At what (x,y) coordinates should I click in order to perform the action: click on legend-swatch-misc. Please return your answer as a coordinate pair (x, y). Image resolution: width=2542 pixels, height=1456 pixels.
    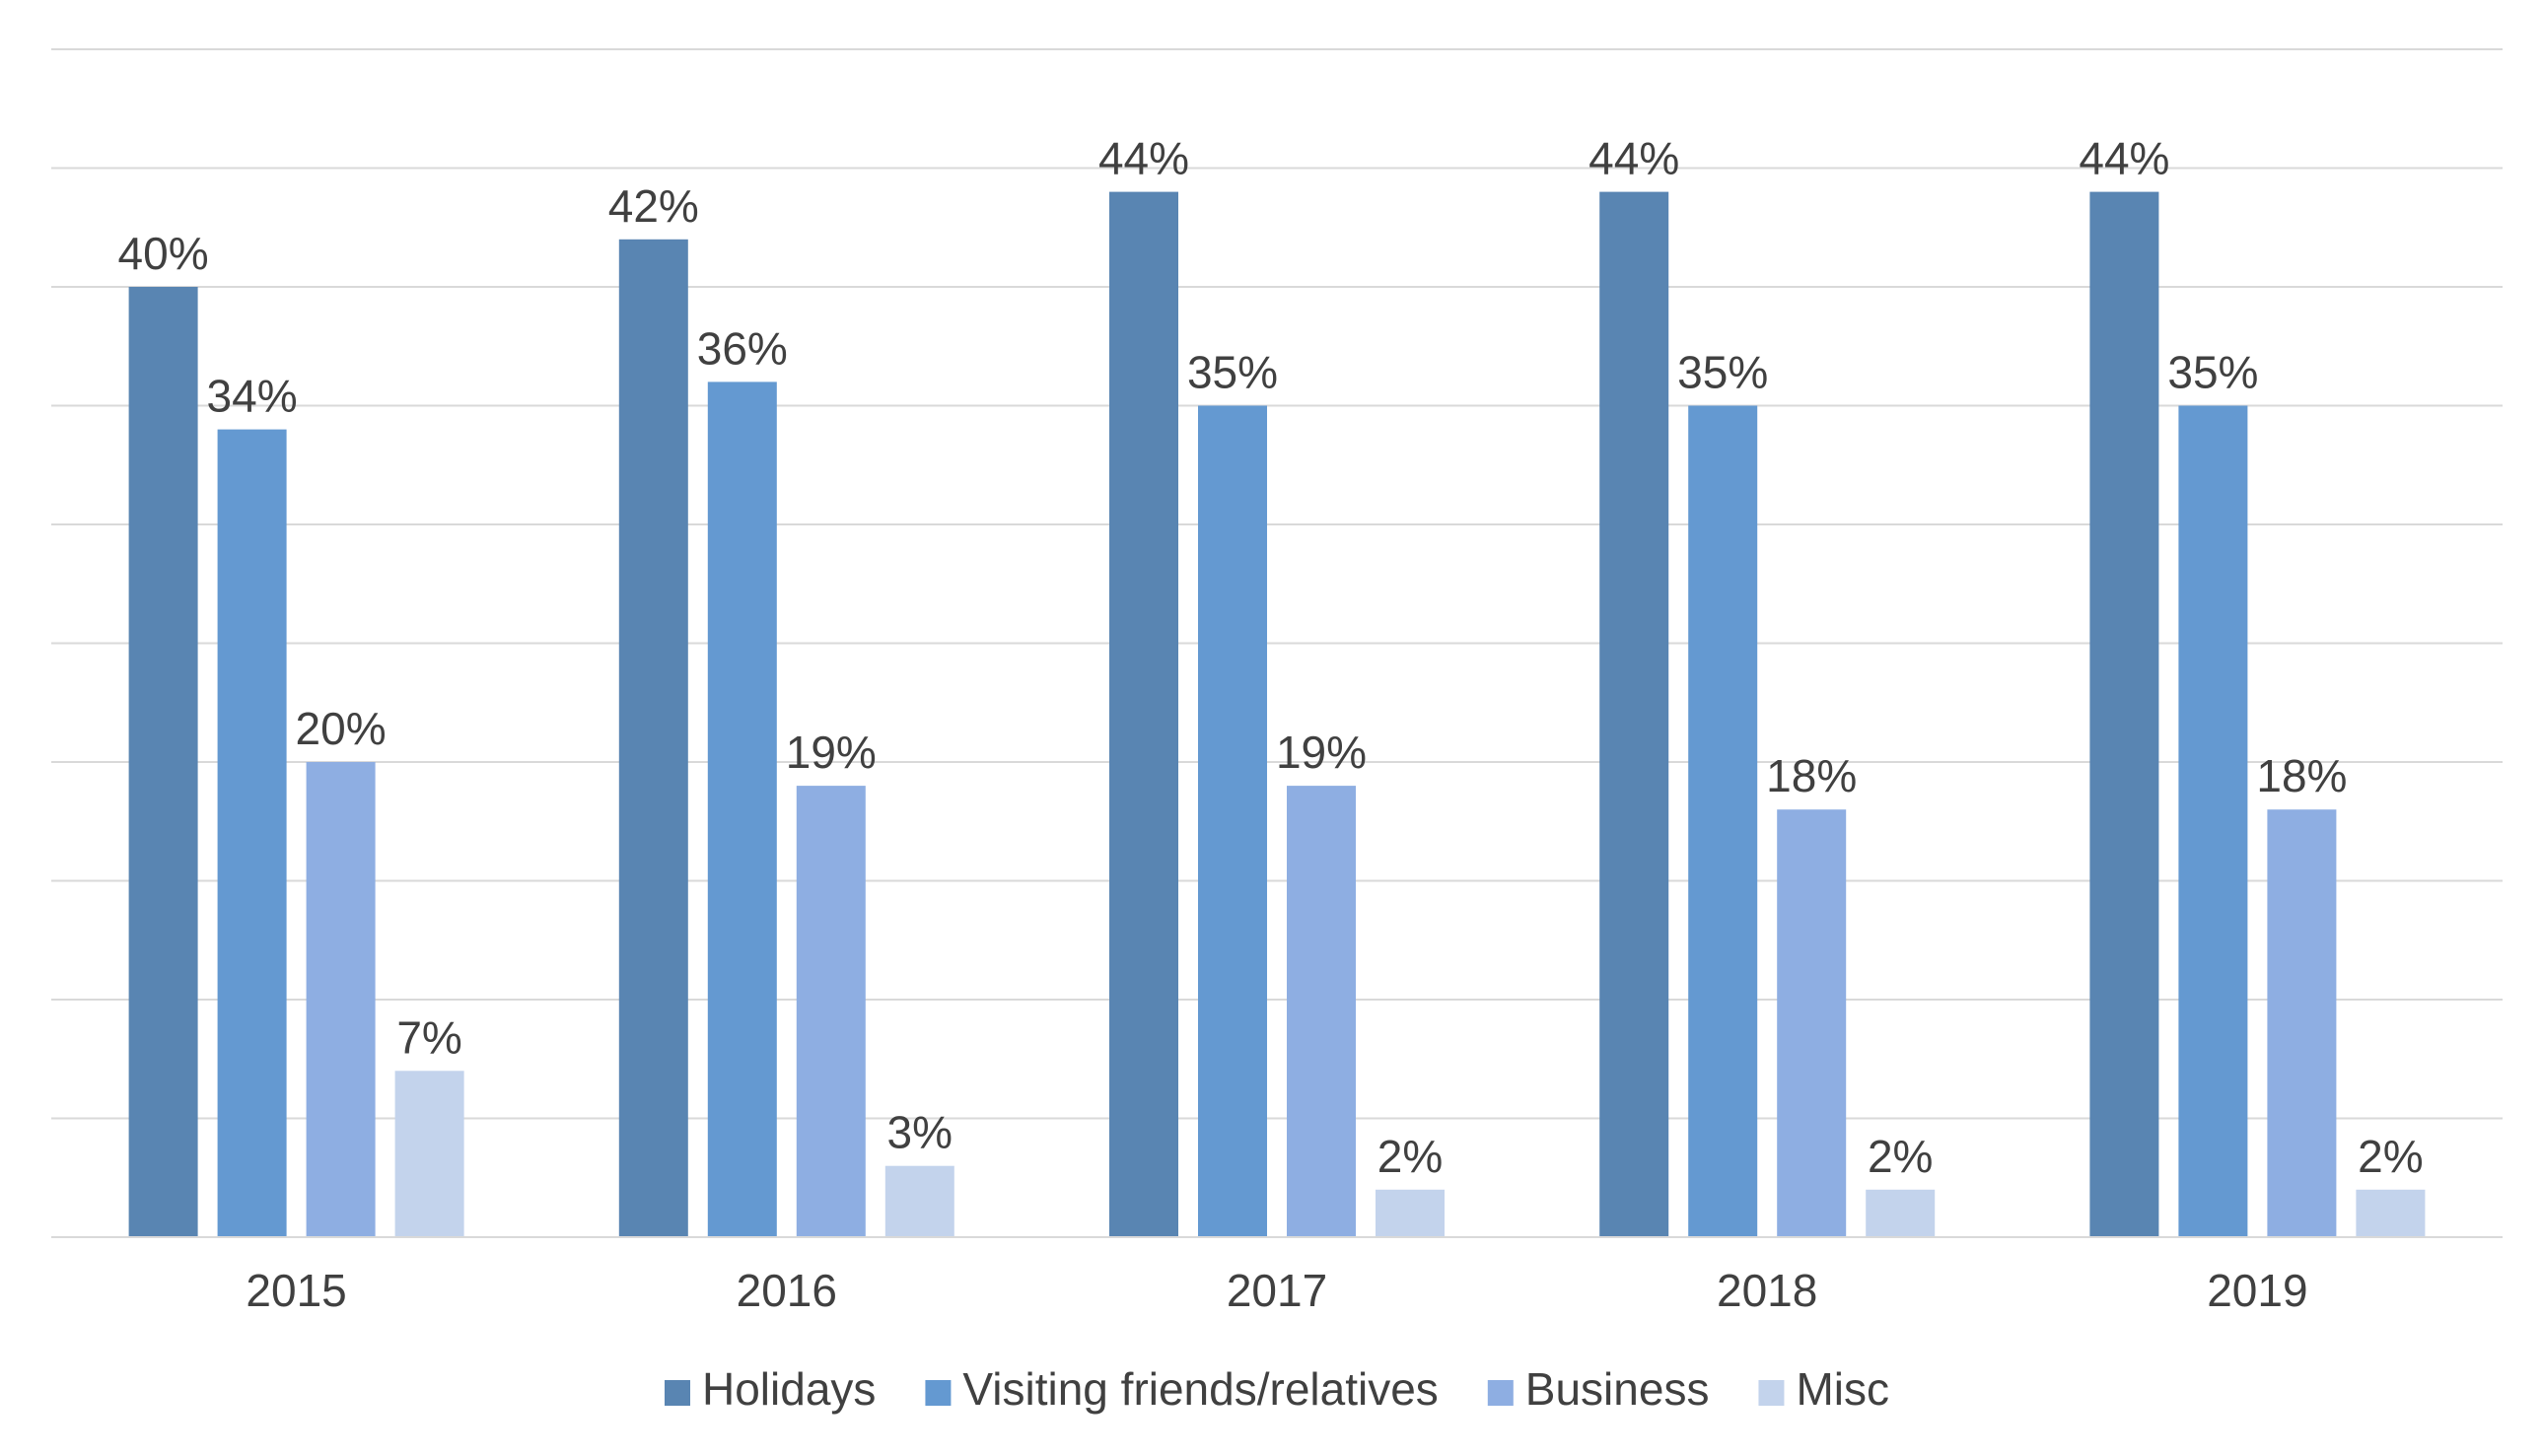
    Looking at the image, I should click on (1771, 1393).